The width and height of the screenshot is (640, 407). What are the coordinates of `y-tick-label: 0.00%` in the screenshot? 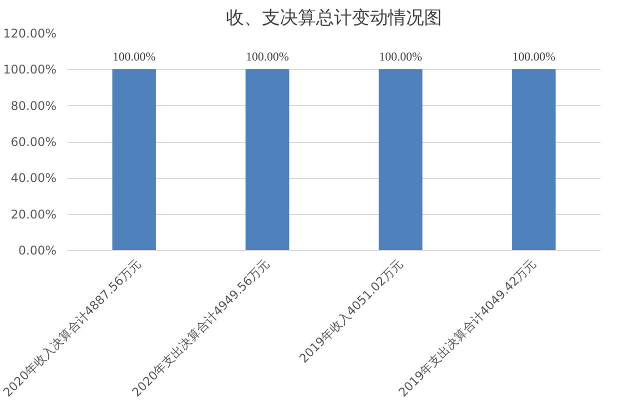 It's located at (37, 251).